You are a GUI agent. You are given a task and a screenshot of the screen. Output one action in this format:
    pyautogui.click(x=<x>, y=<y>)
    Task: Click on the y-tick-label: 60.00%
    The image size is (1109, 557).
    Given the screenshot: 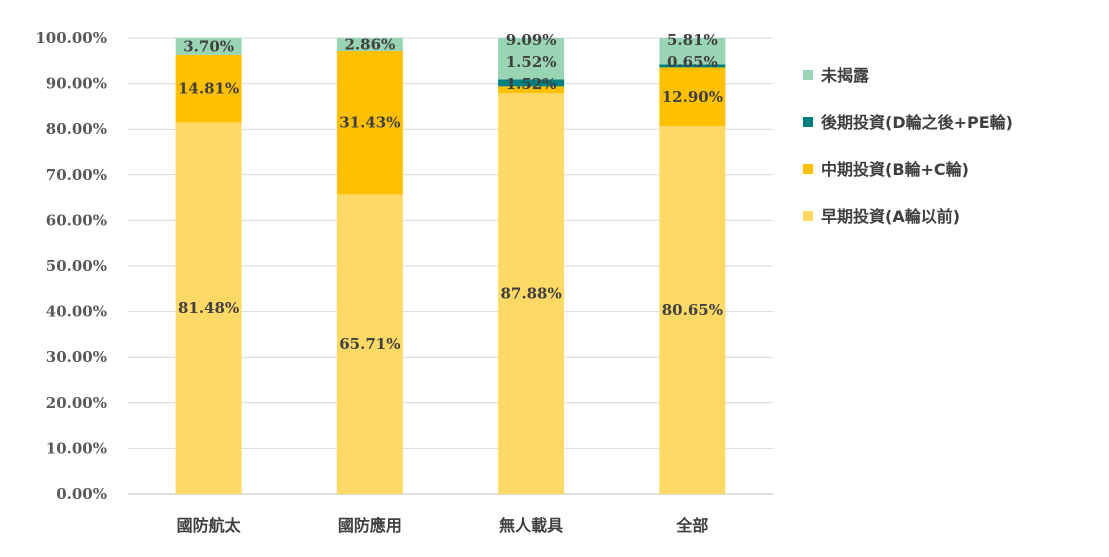 What is the action you would take?
    pyautogui.click(x=76, y=220)
    